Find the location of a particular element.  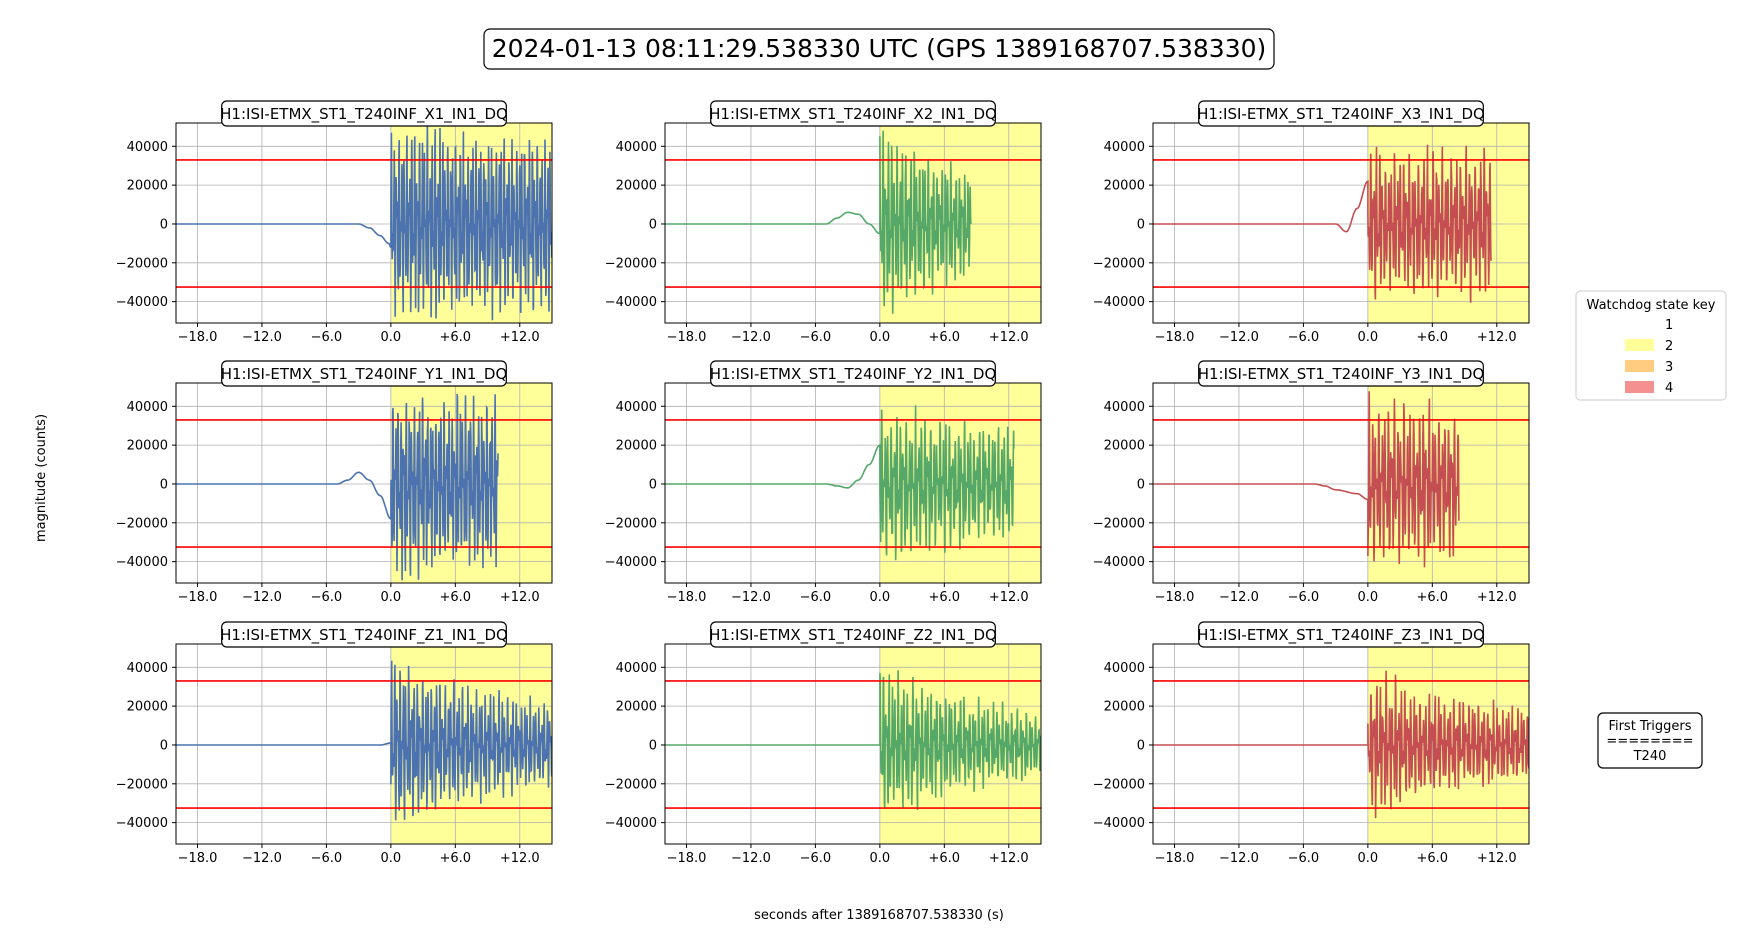

panel-title: H1:ISI-ETMX_ST1_T240INF_X3_IN1_DQ is located at coordinates (1341, 114).